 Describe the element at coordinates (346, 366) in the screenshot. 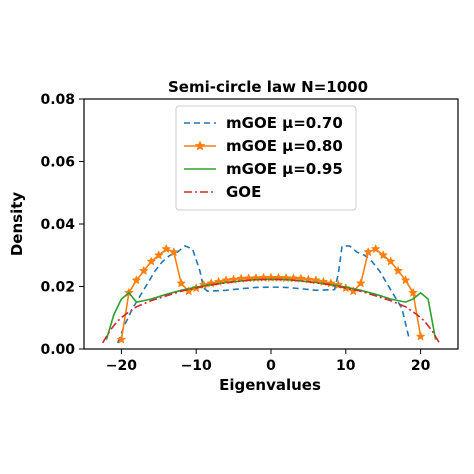

I see `x-tick-label: 10` at that location.